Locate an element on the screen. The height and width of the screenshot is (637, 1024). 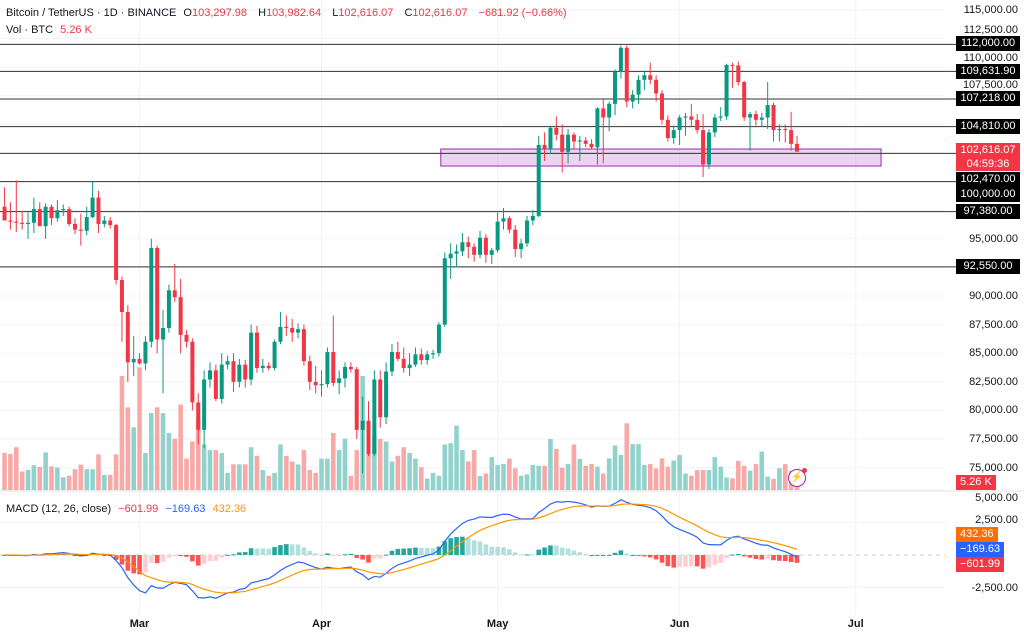
volume-value: 5.26 K is located at coordinates (76, 30).